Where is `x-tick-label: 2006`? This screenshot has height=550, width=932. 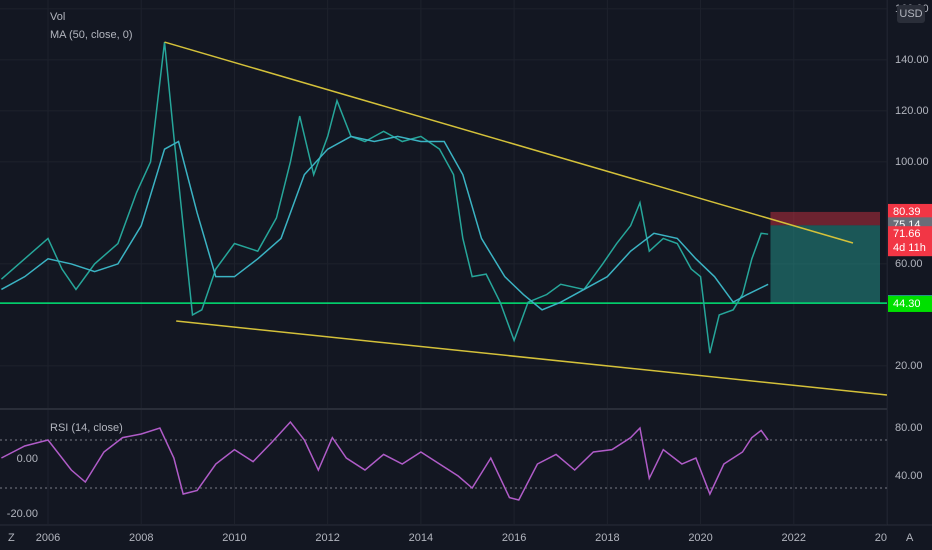 x-tick-label: 2006 is located at coordinates (48, 538).